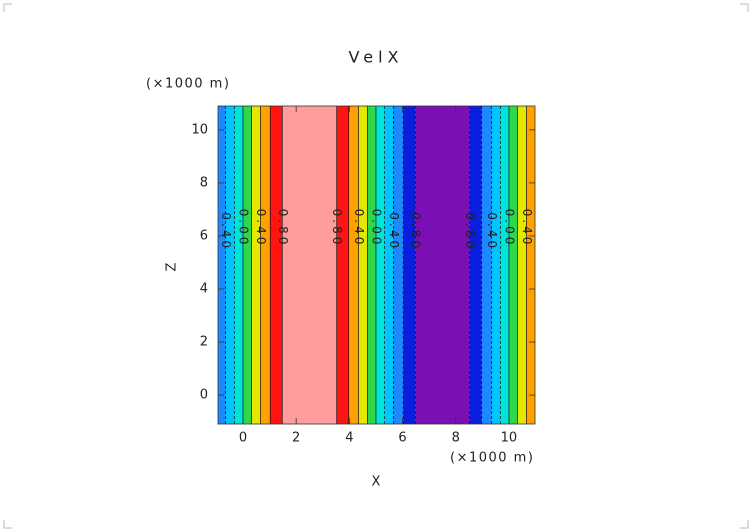 This screenshot has width=752, height=532. Describe the element at coordinates (204, 395) in the screenshot. I see `y-tick-label: 0` at that location.